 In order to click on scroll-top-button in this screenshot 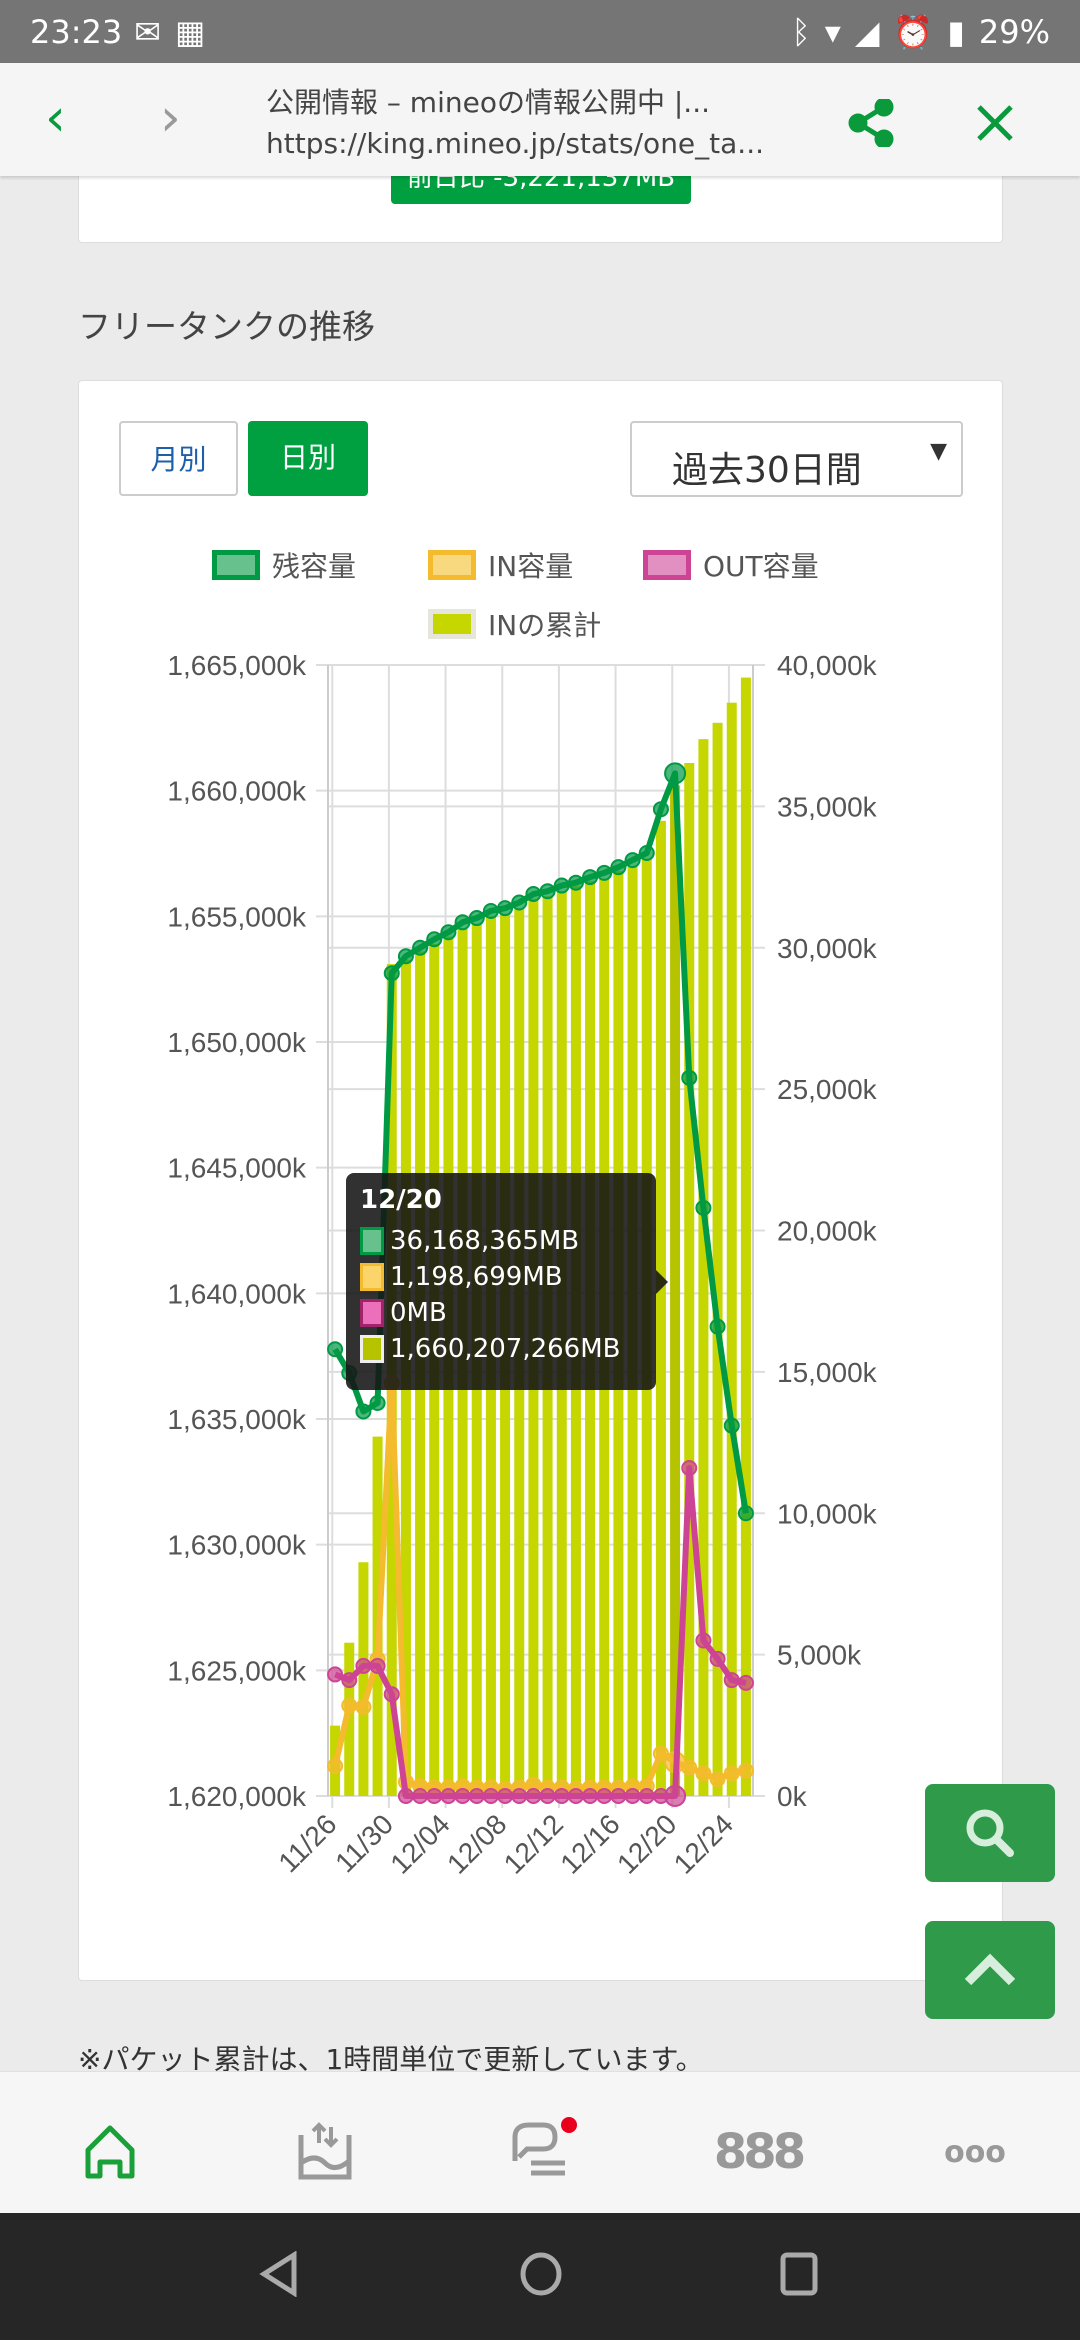, I will do `click(990, 1970)`.